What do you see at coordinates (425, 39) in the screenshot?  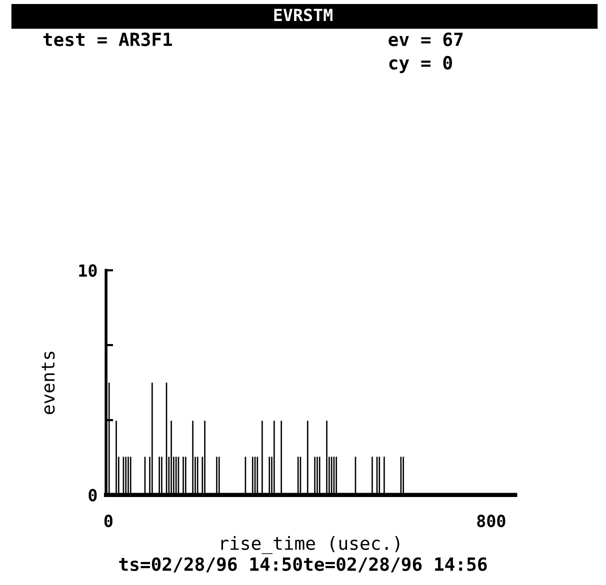 I see `text: ev = 67` at bounding box center [425, 39].